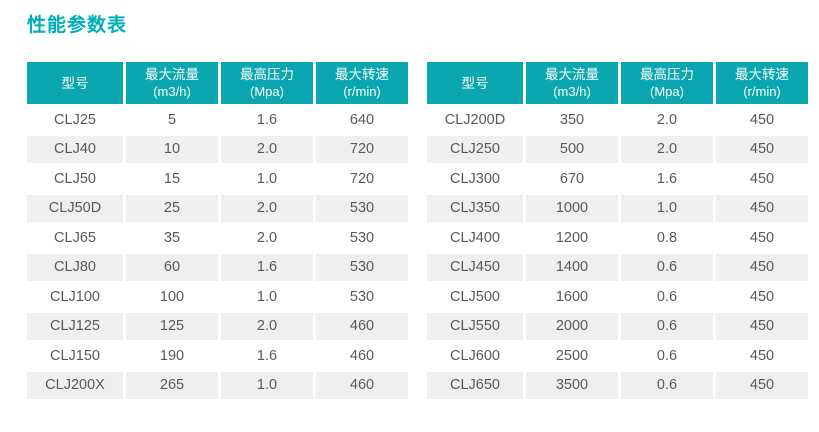 The image size is (819, 432). What do you see at coordinates (217, 149) in the screenshot?
I see `table-row: CLJ40 10 2.0 720` at bounding box center [217, 149].